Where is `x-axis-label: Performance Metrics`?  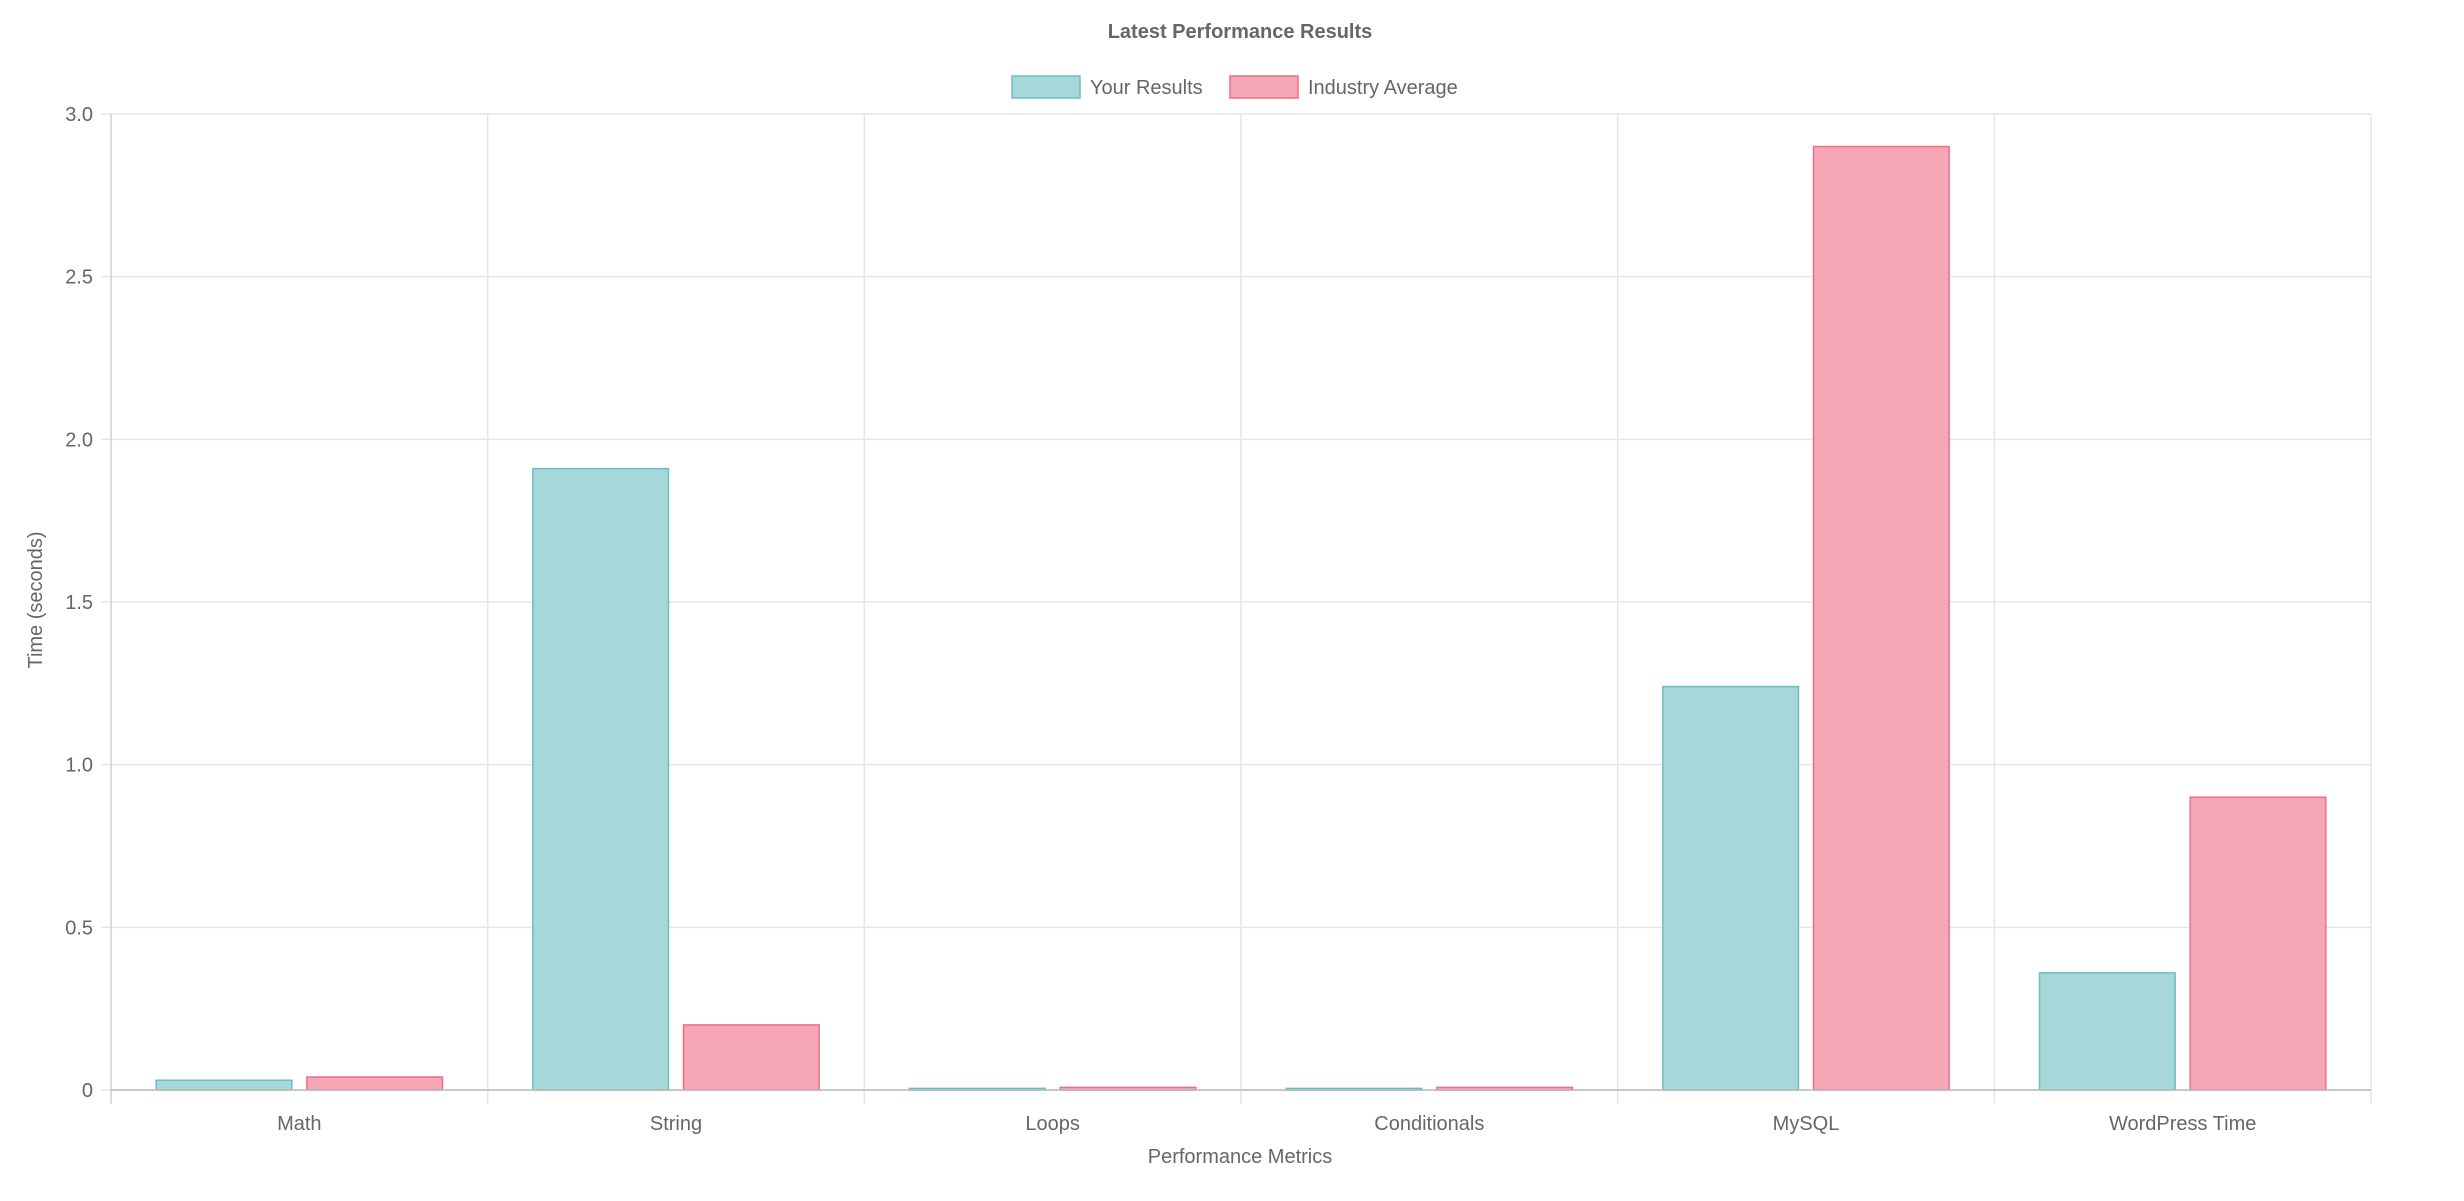 x-axis-label: Performance Metrics is located at coordinates (1240, 1157).